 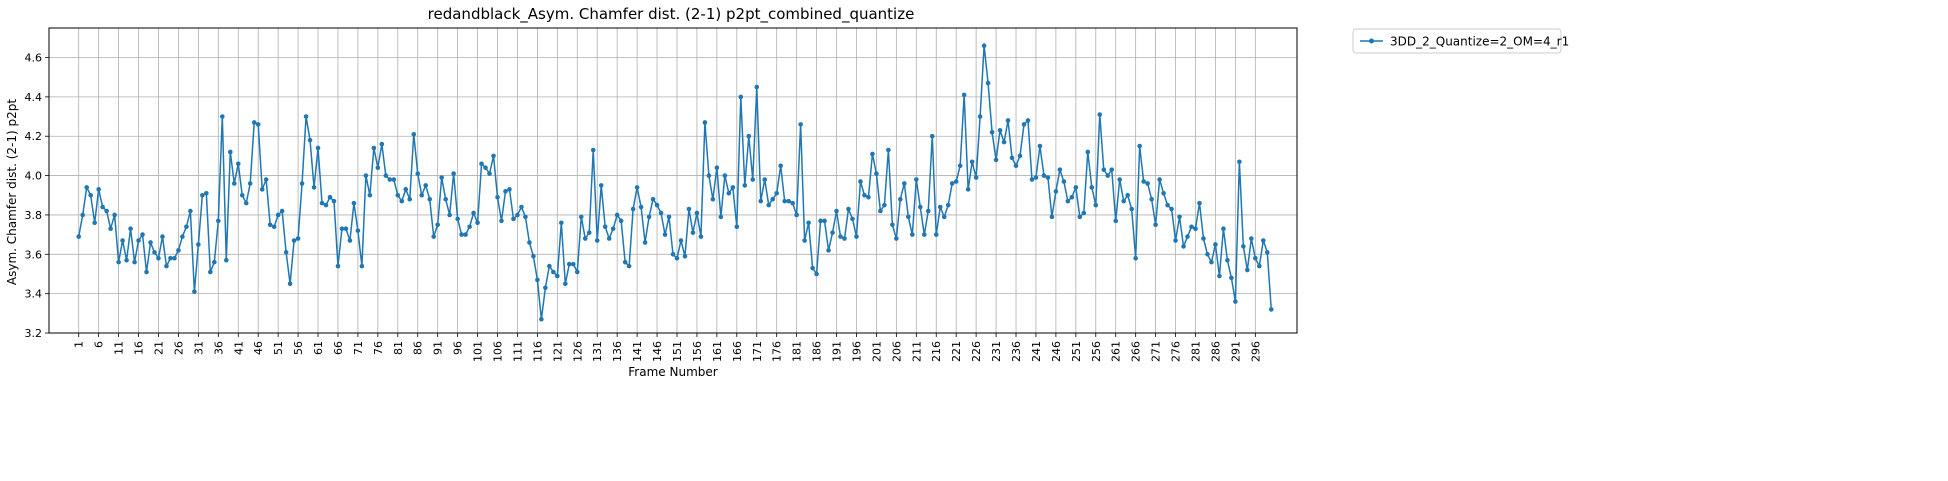 I want to click on x-tick-label: 126, so click(x=577, y=351).